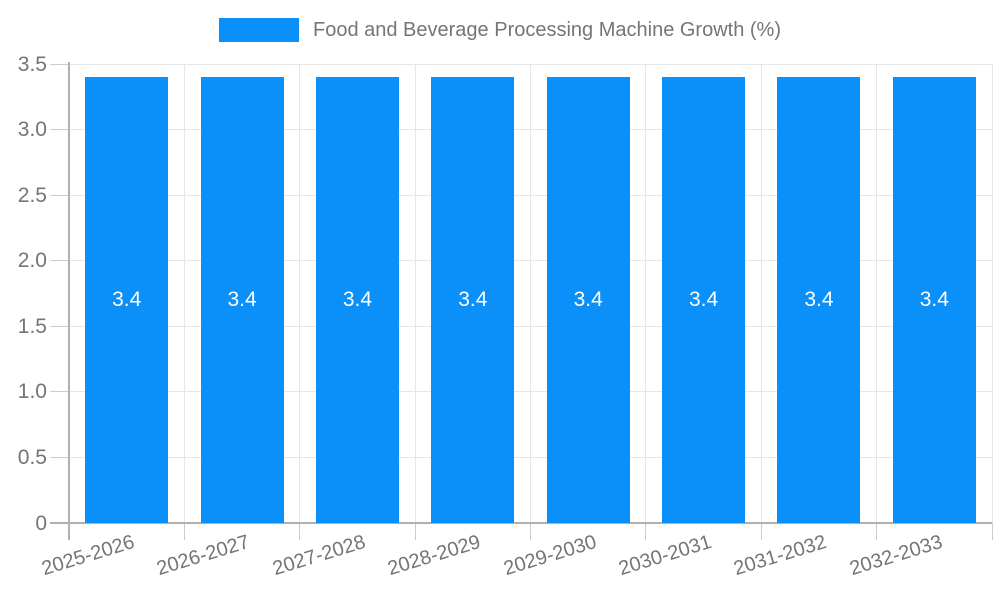 The image size is (1000, 600). What do you see at coordinates (203, 556) in the screenshot?
I see `x-axis-label: 2026-2027` at bounding box center [203, 556].